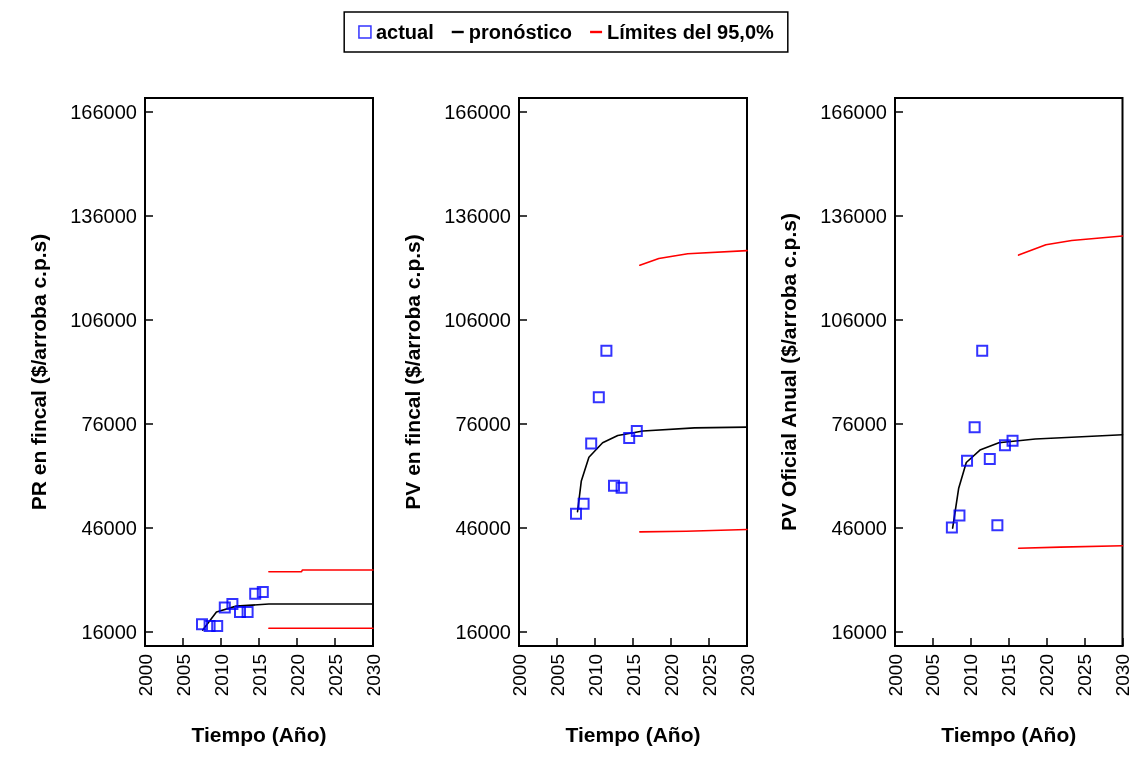 This screenshot has height=766, width=1132. Describe the element at coordinates (412, 372) in the screenshot. I see `y-axis-title: PV en fincal ($/arroba c.p.s)` at that location.